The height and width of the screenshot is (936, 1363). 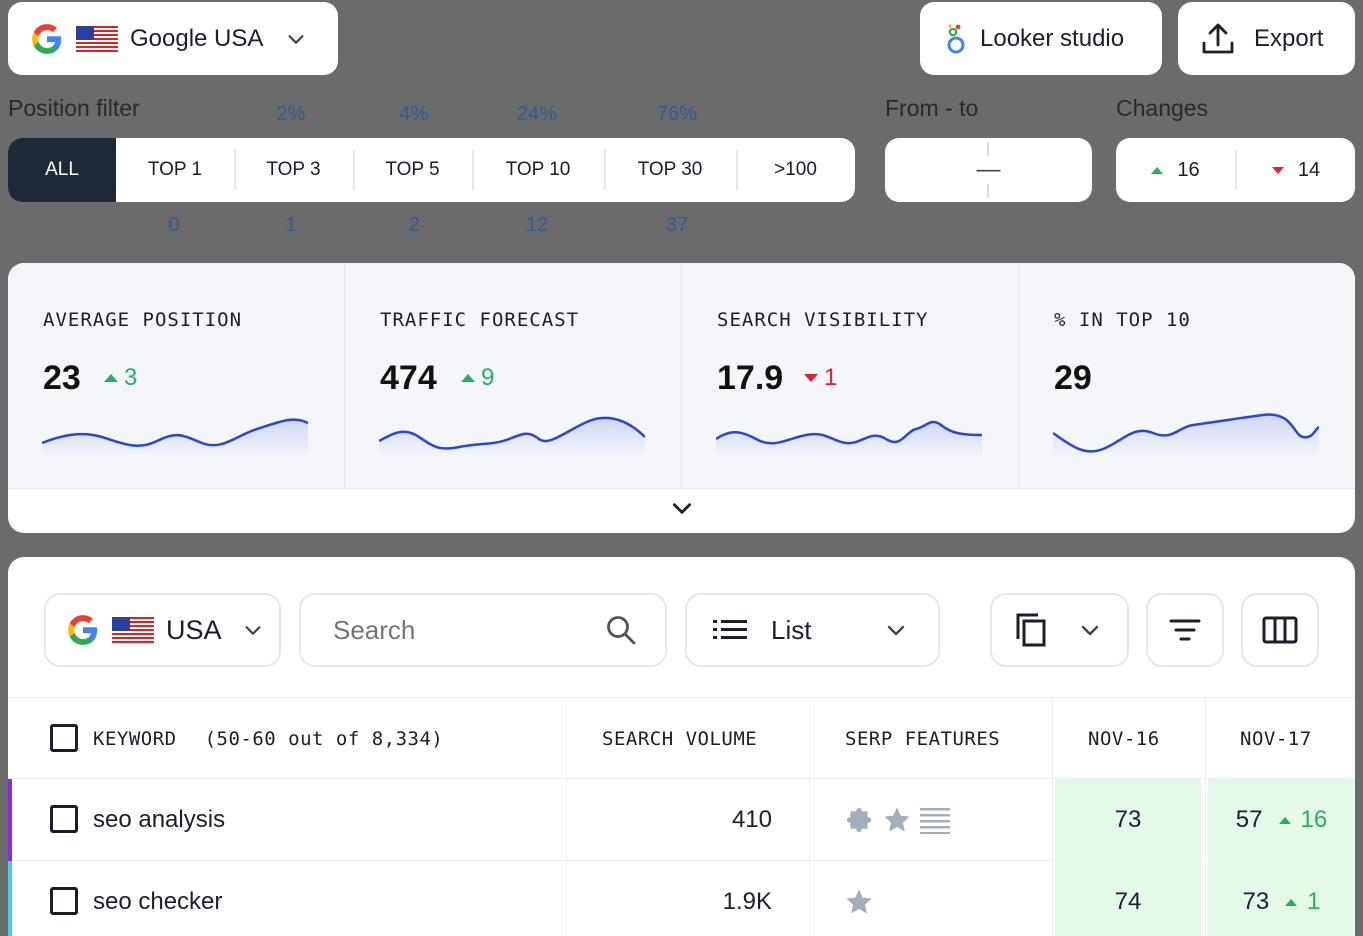 What do you see at coordinates (159, 819) in the screenshot?
I see `keyword-cell: seo analysis` at bounding box center [159, 819].